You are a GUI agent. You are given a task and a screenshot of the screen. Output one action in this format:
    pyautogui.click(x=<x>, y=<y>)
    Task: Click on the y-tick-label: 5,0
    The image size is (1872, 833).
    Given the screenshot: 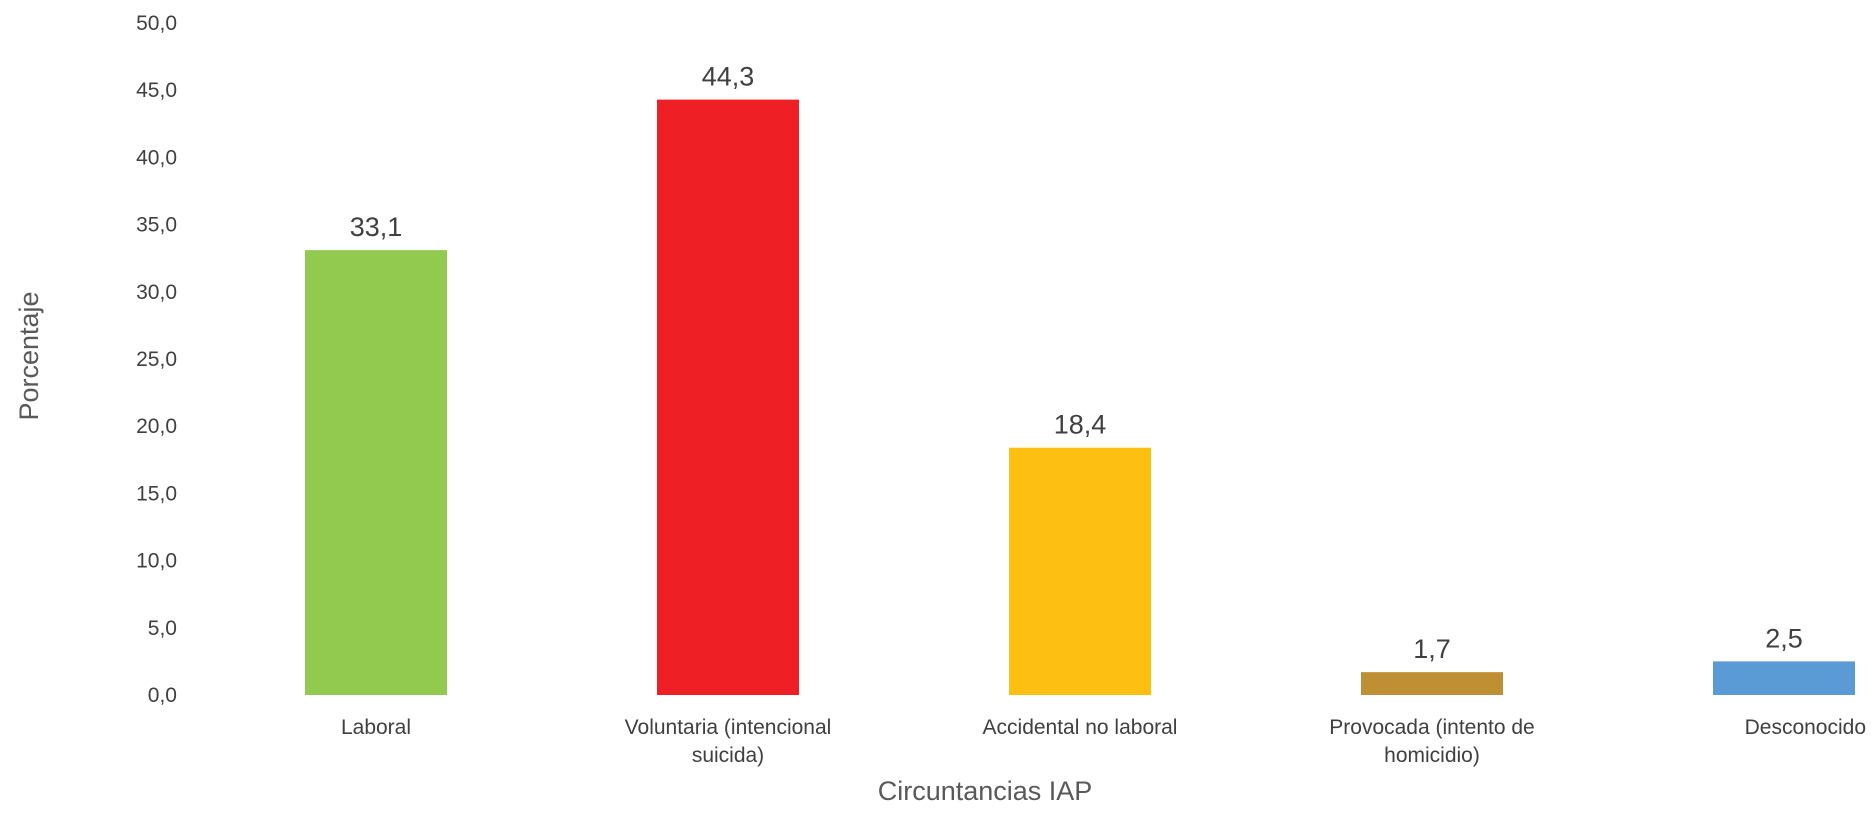 What is the action you would take?
    pyautogui.click(x=162, y=628)
    